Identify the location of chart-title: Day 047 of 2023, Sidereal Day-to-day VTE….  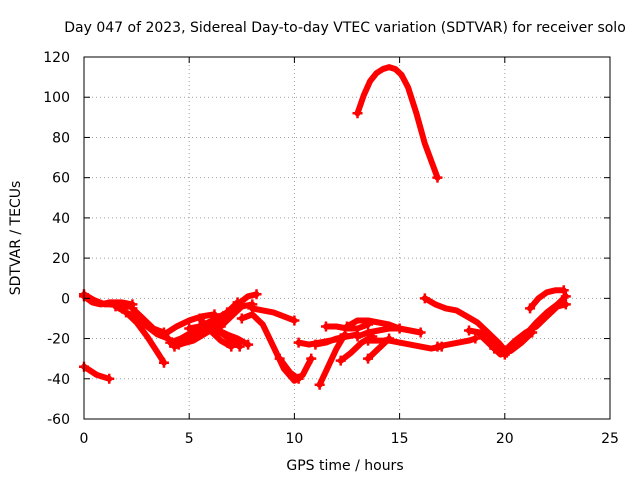
(345, 28).